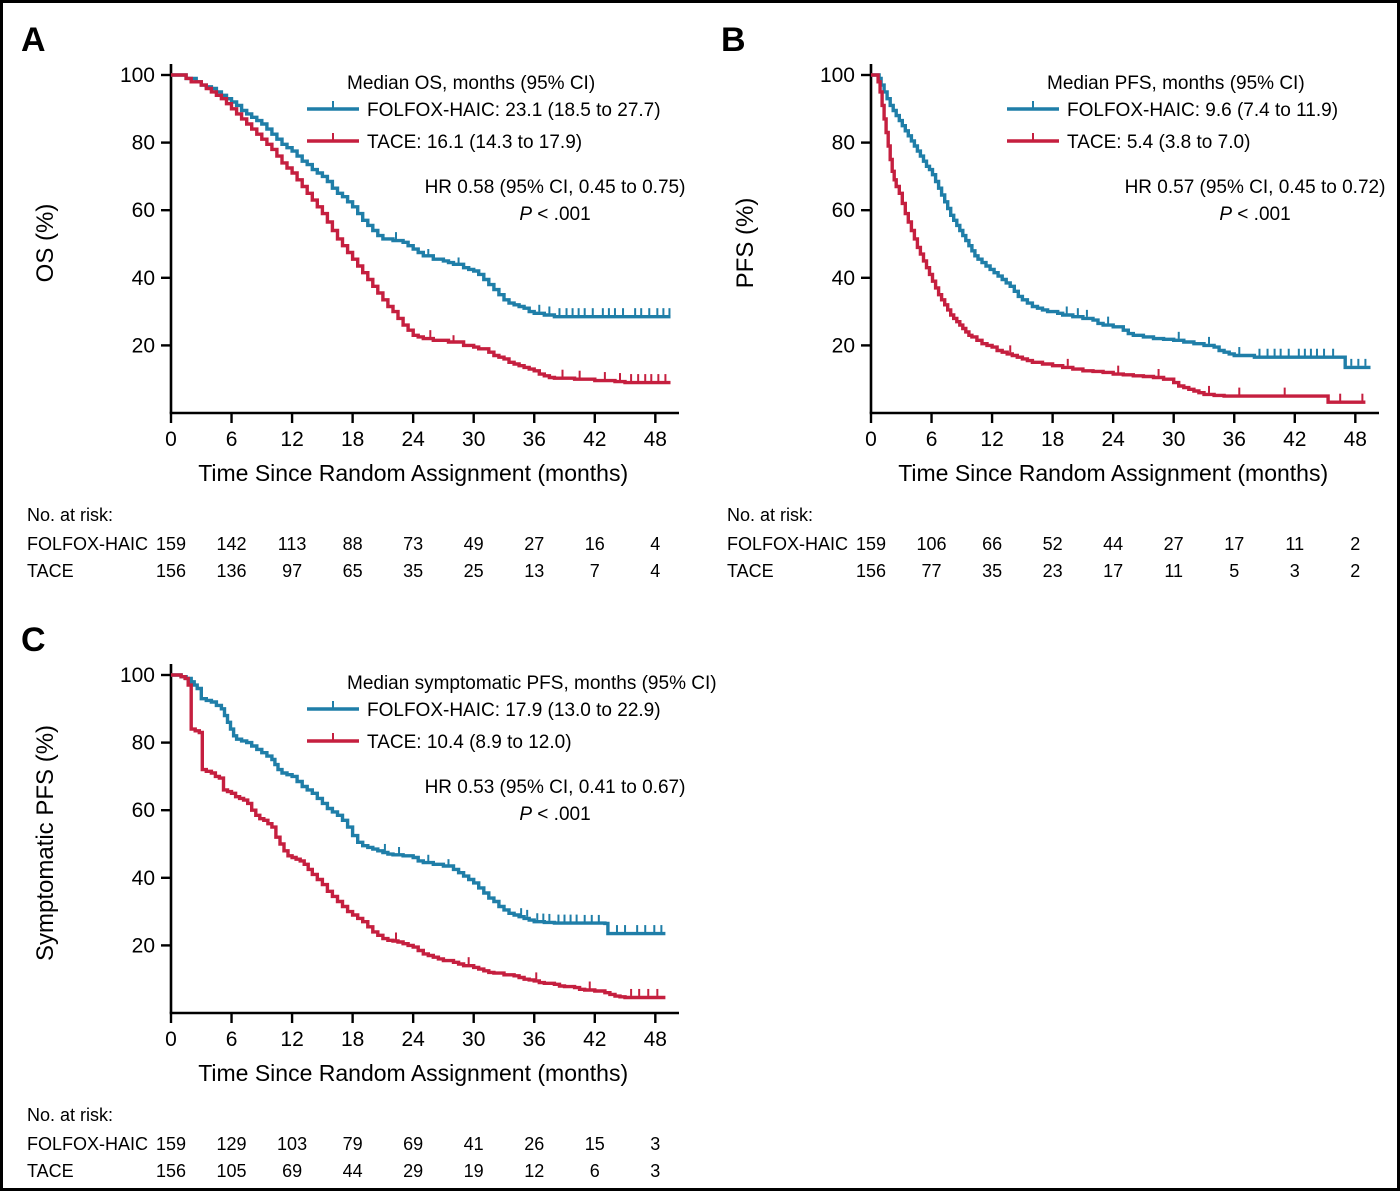  I want to click on hr-annotation: HR 0.57 (95% CI, 0.45 to 0.72), so click(1255, 187).